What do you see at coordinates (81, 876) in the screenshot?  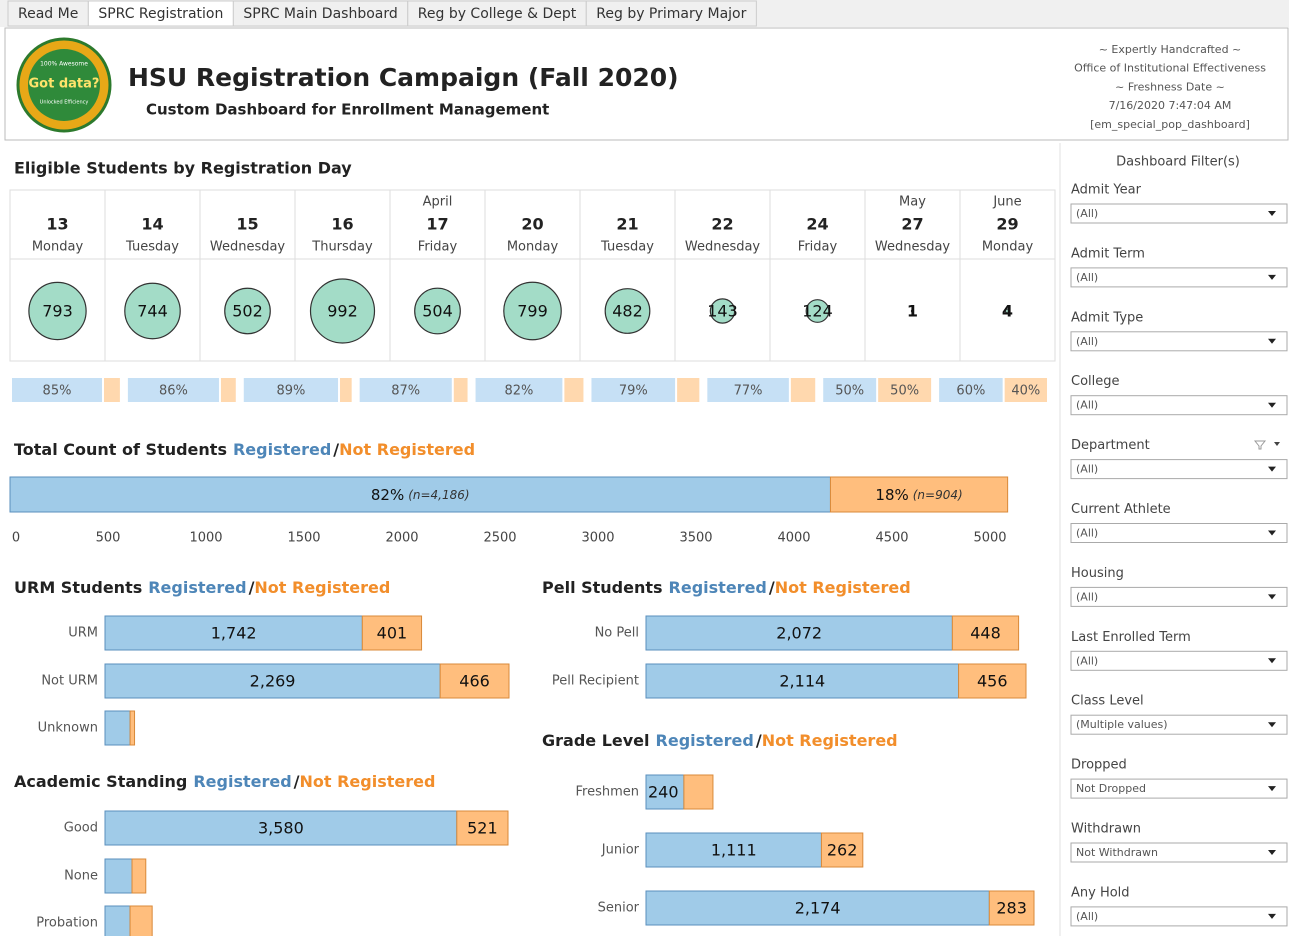 I see `category-label: None` at bounding box center [81, 876].